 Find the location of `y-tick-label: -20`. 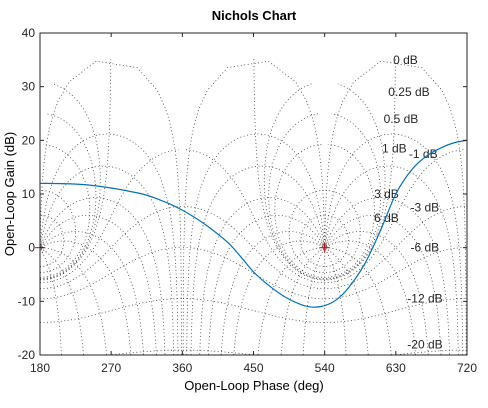

y-tick-label: -20 is located at coordinates (27, 355).